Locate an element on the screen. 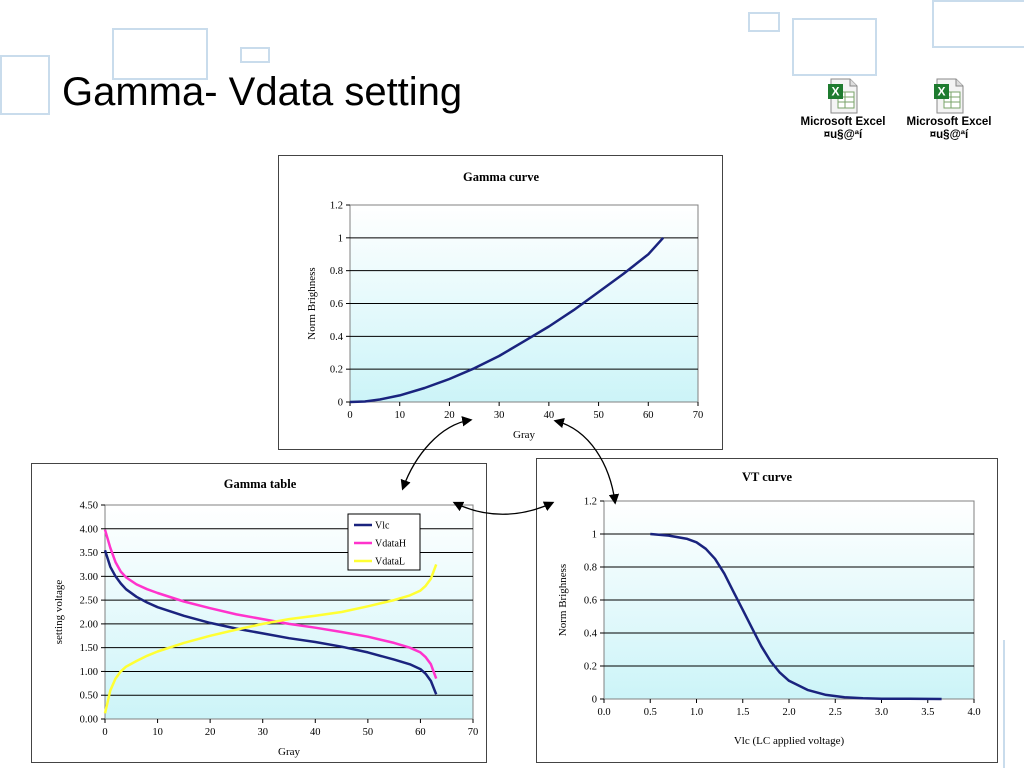 Image resolution: width=1024 pixels, height=768 pixels. legend-label: Vlc is located at coordinates (382, 526).